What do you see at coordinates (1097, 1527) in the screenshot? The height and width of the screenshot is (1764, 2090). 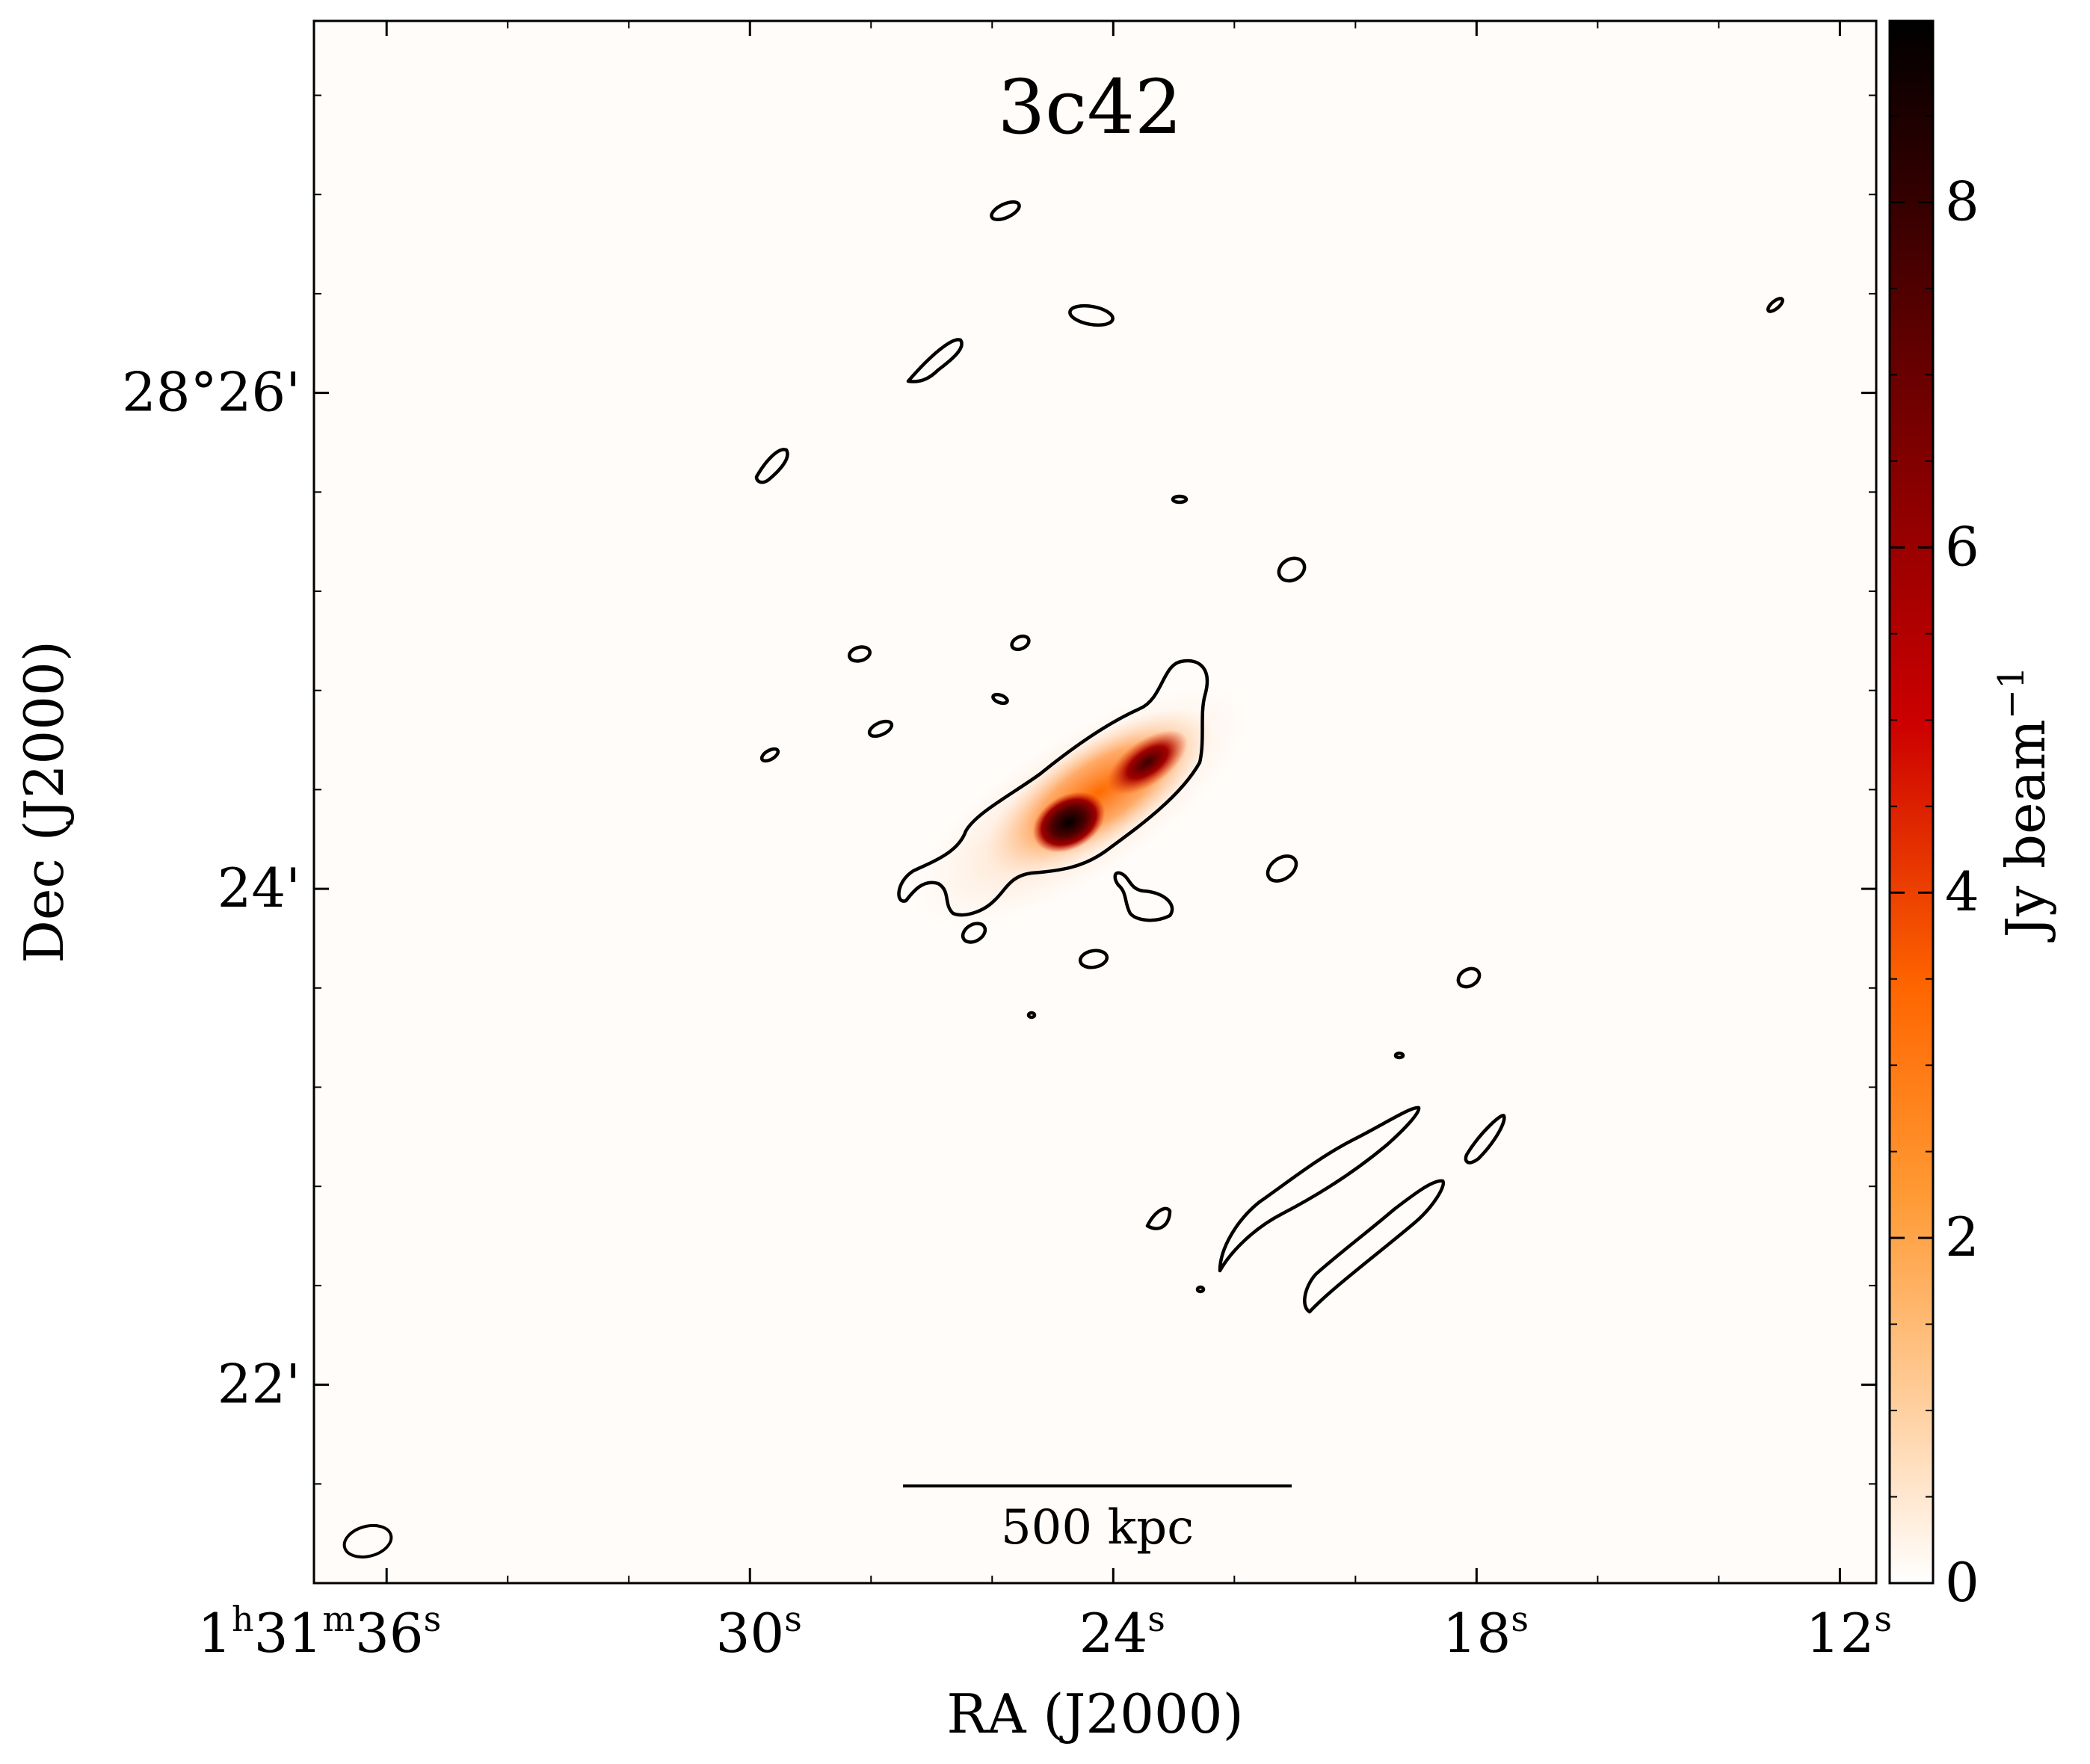 I see `scale-bar-label: 500 kpc` at bounding box center [1097, 1527].